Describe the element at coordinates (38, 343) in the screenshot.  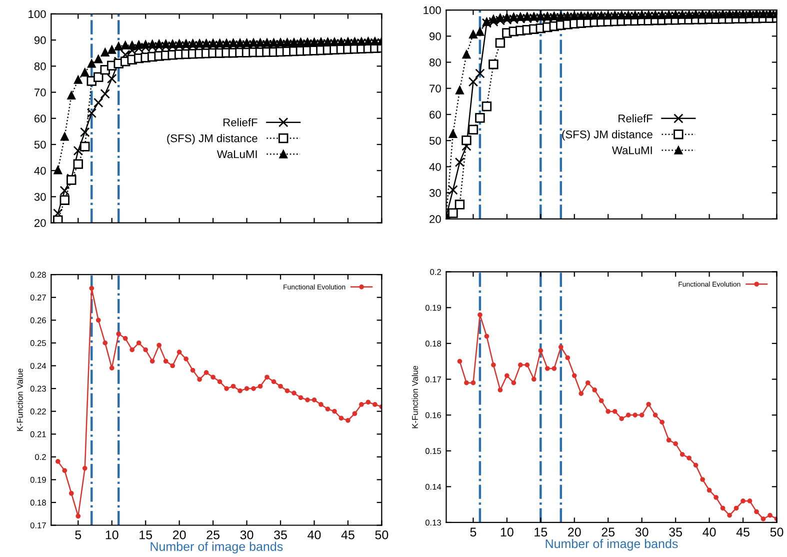
I see `y-tick-label: 0.25` at that location.